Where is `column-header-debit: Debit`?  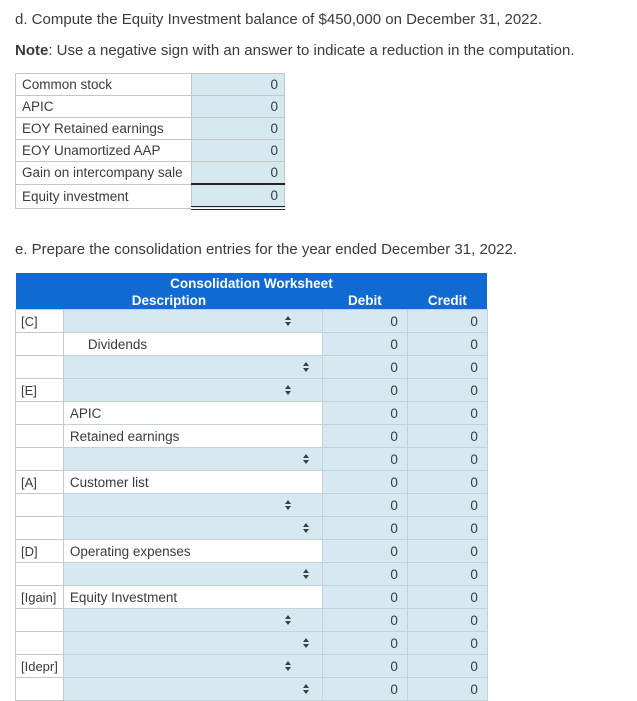
column-header-debit: Debit is located at coordinates (365, 301).